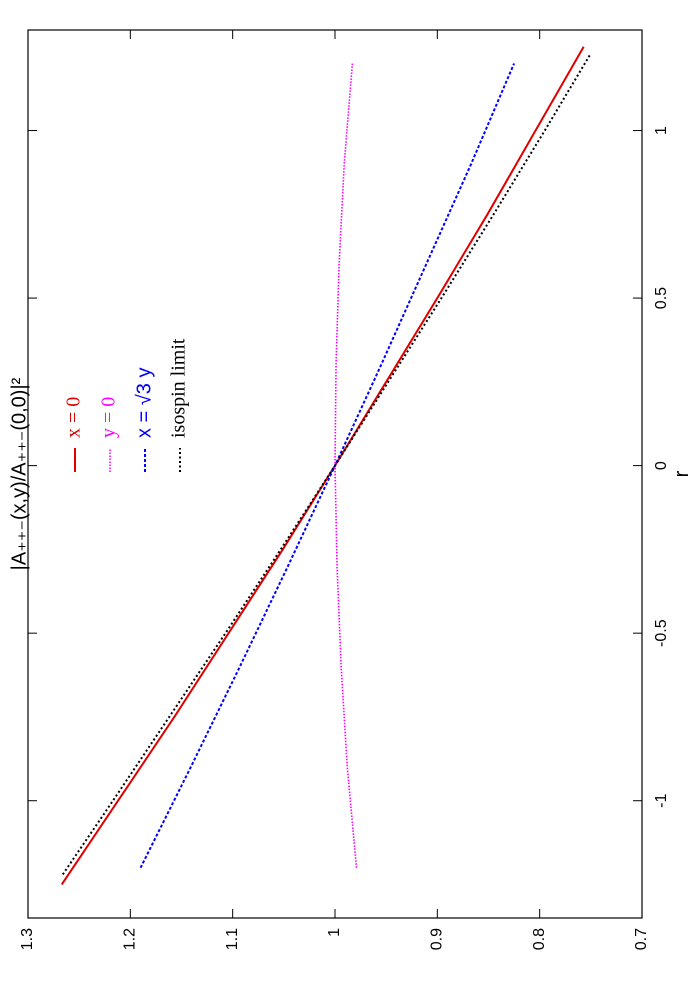 This screenshot has height=1000, width=700. Describe the element at coordinates (661, 465) in the screenshot. I see `x-tick-label: 0` at that location.